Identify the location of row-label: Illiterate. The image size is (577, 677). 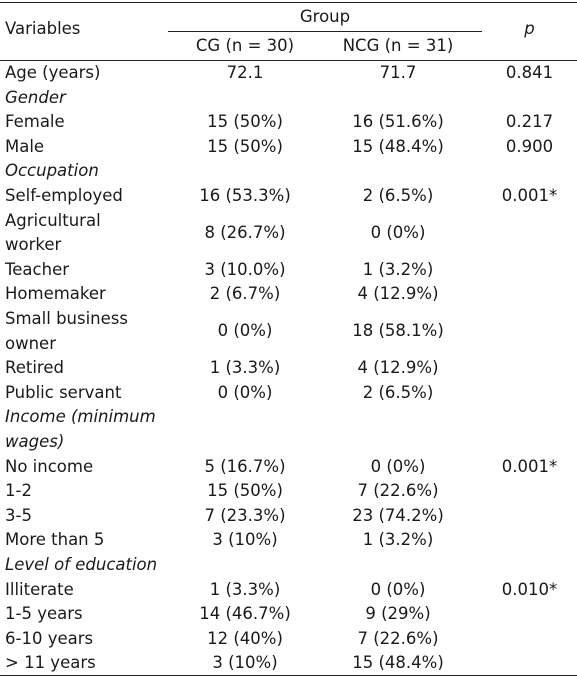
(39, 590).